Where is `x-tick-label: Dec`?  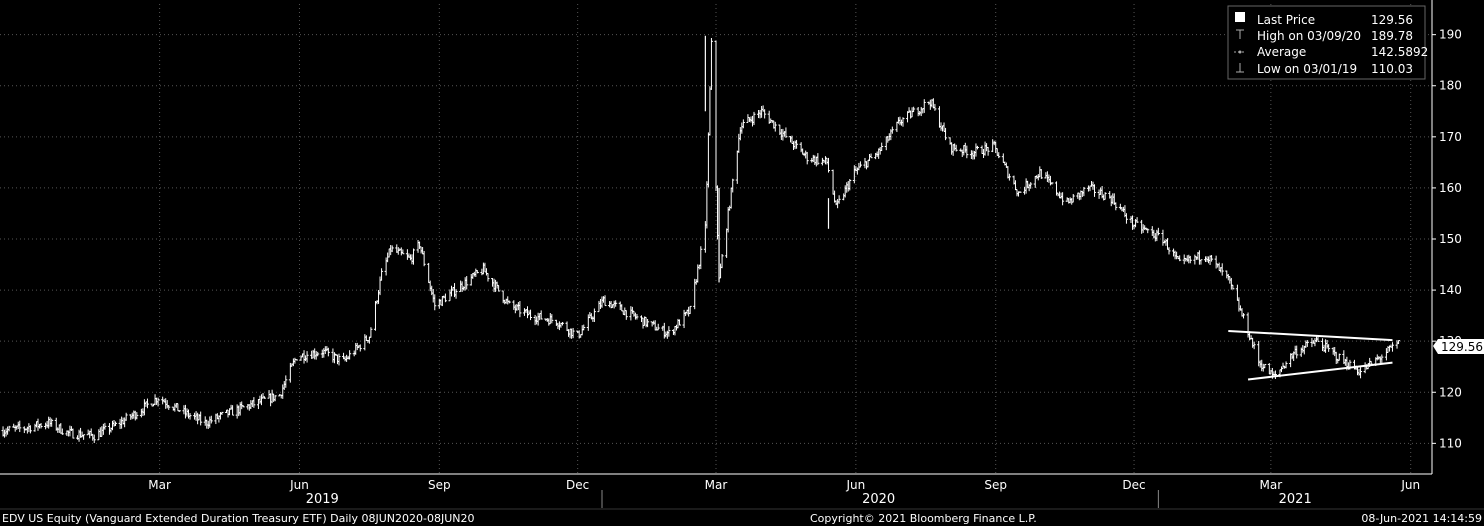 x-tick-label: Dec is located at coordinates (577, 485).